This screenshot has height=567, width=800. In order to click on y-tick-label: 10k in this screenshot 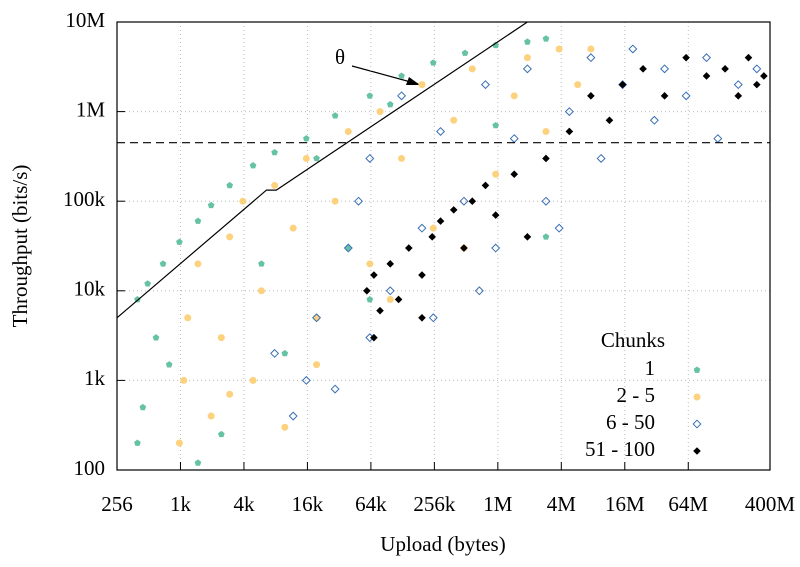, I will do `click(90, 289)`.